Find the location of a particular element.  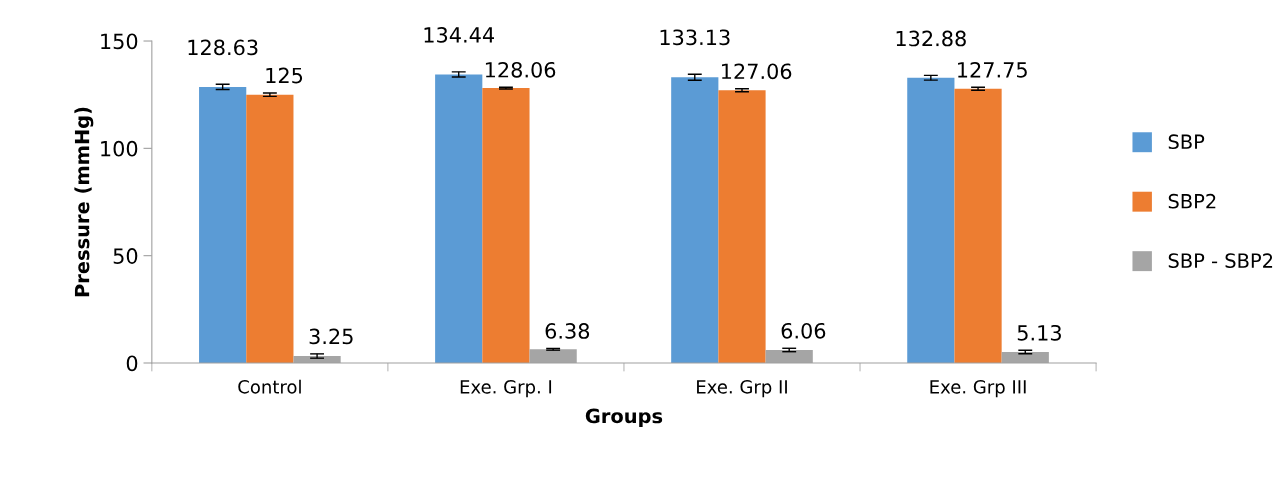

data-label: 5.13 is located at coordinates (1039, 332).